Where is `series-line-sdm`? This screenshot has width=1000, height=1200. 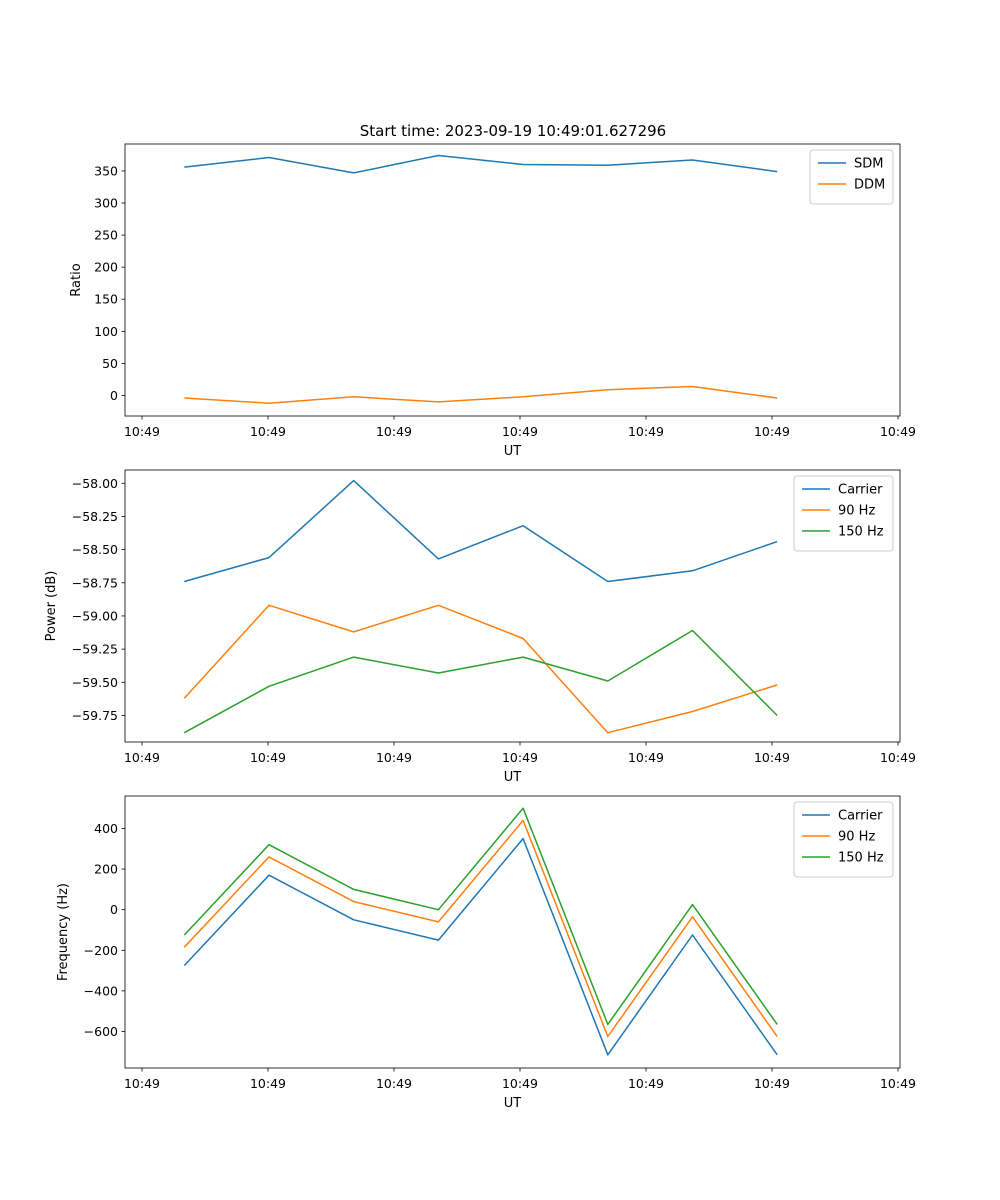
series-line-sdm is located at coordinates (481, 164).